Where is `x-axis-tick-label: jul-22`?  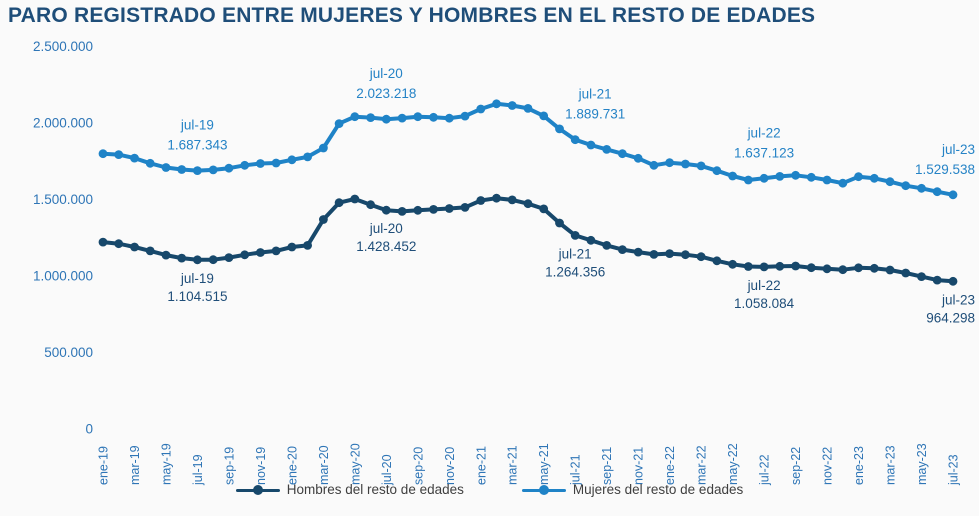 x-axis-tick-label: jul-22 is located at coordinates (765, 470).